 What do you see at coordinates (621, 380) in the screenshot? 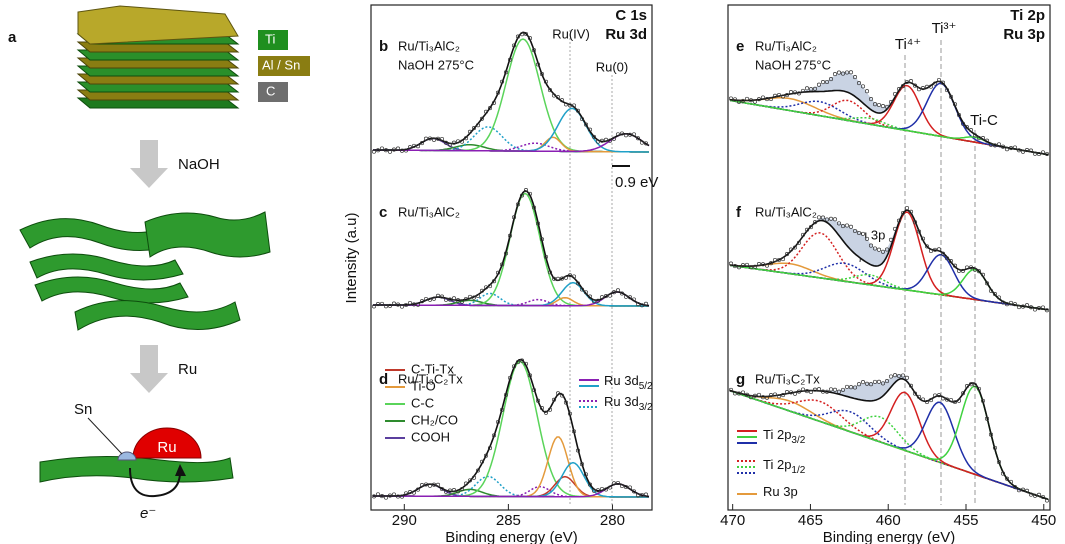
I see `text-main: Ru 3d` at bounding box center [621, 380].